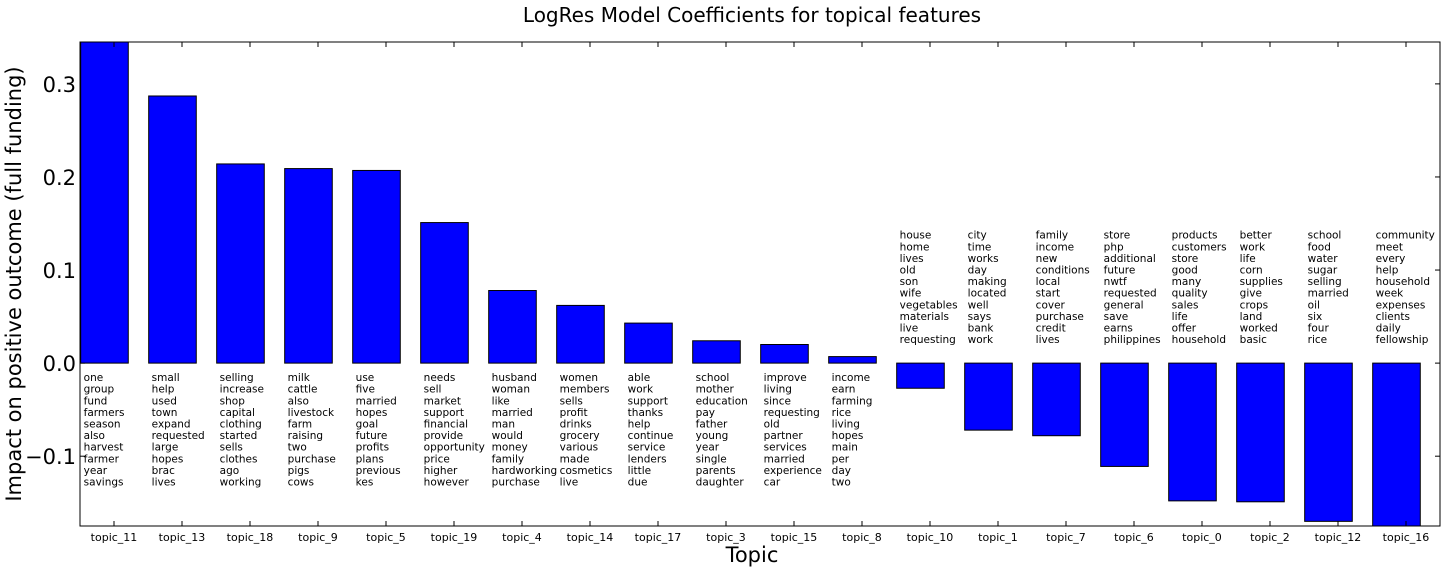  Describe the element at coordinates (365, 483) in the screenshot. I see `topic-word: kes` at that location.